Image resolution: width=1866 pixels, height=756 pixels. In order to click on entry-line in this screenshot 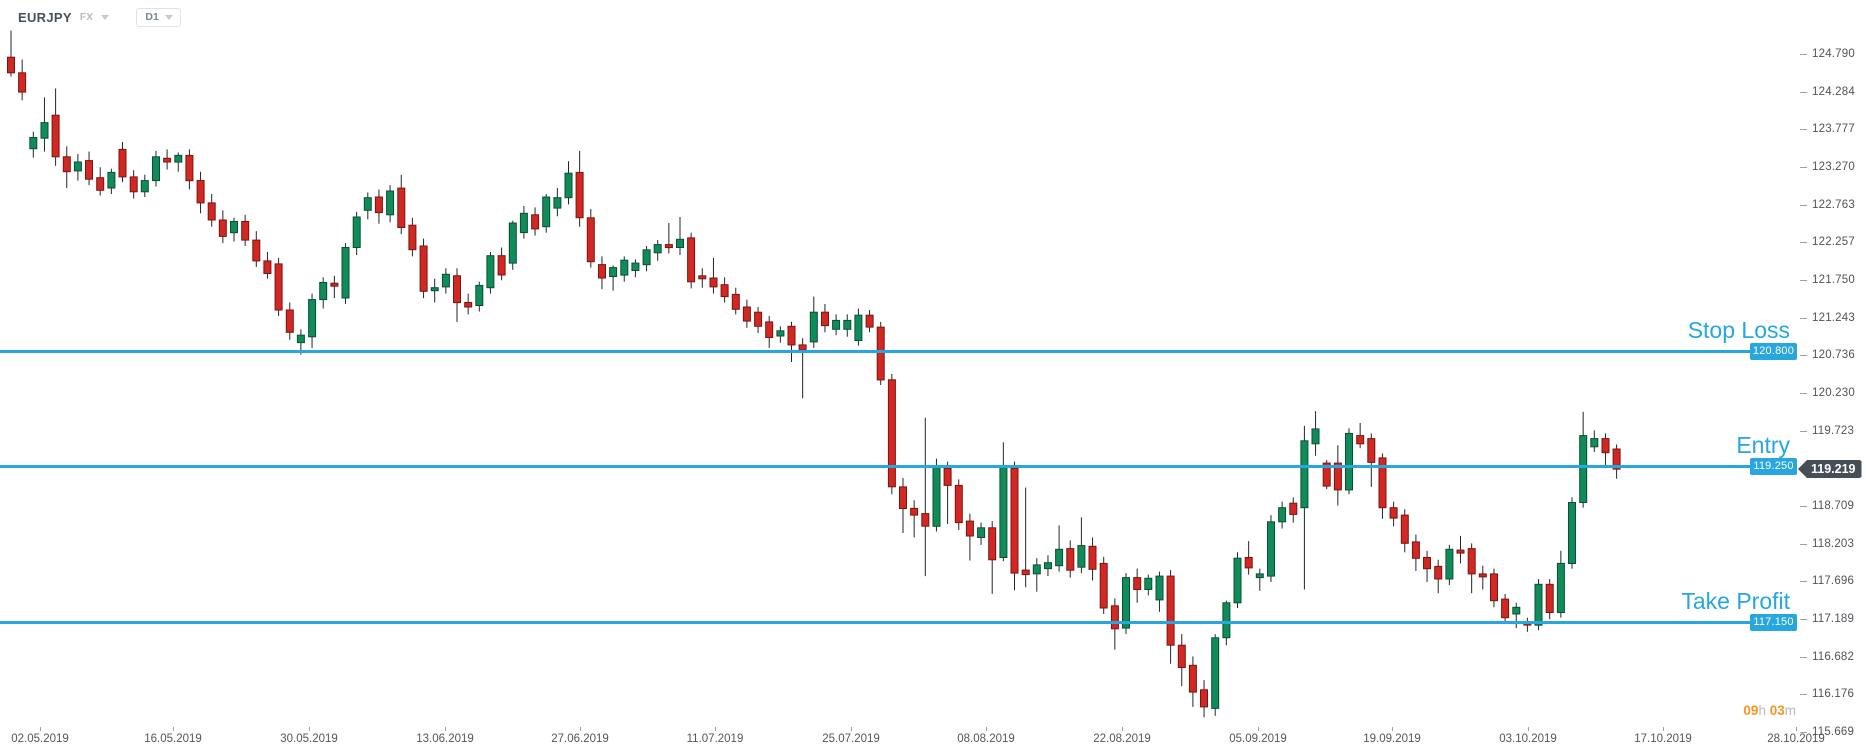, I will do `click(898, 466)`.